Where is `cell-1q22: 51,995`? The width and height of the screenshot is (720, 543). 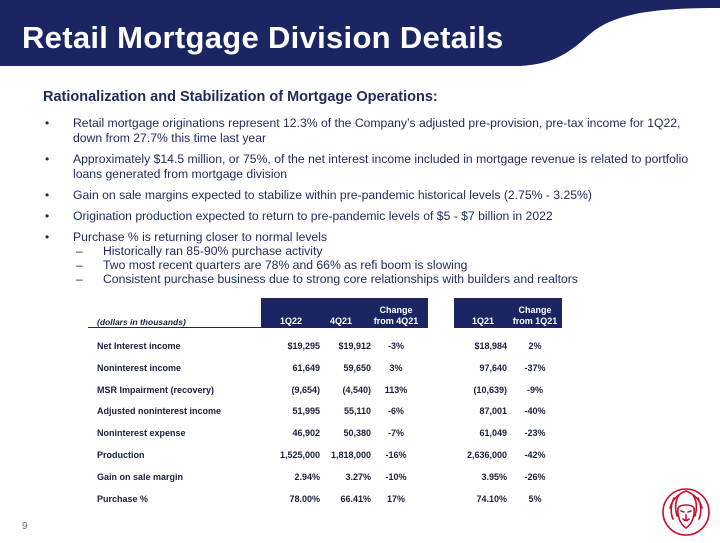
cell-1q22: 51,995 is located at coordinates (306, 411).